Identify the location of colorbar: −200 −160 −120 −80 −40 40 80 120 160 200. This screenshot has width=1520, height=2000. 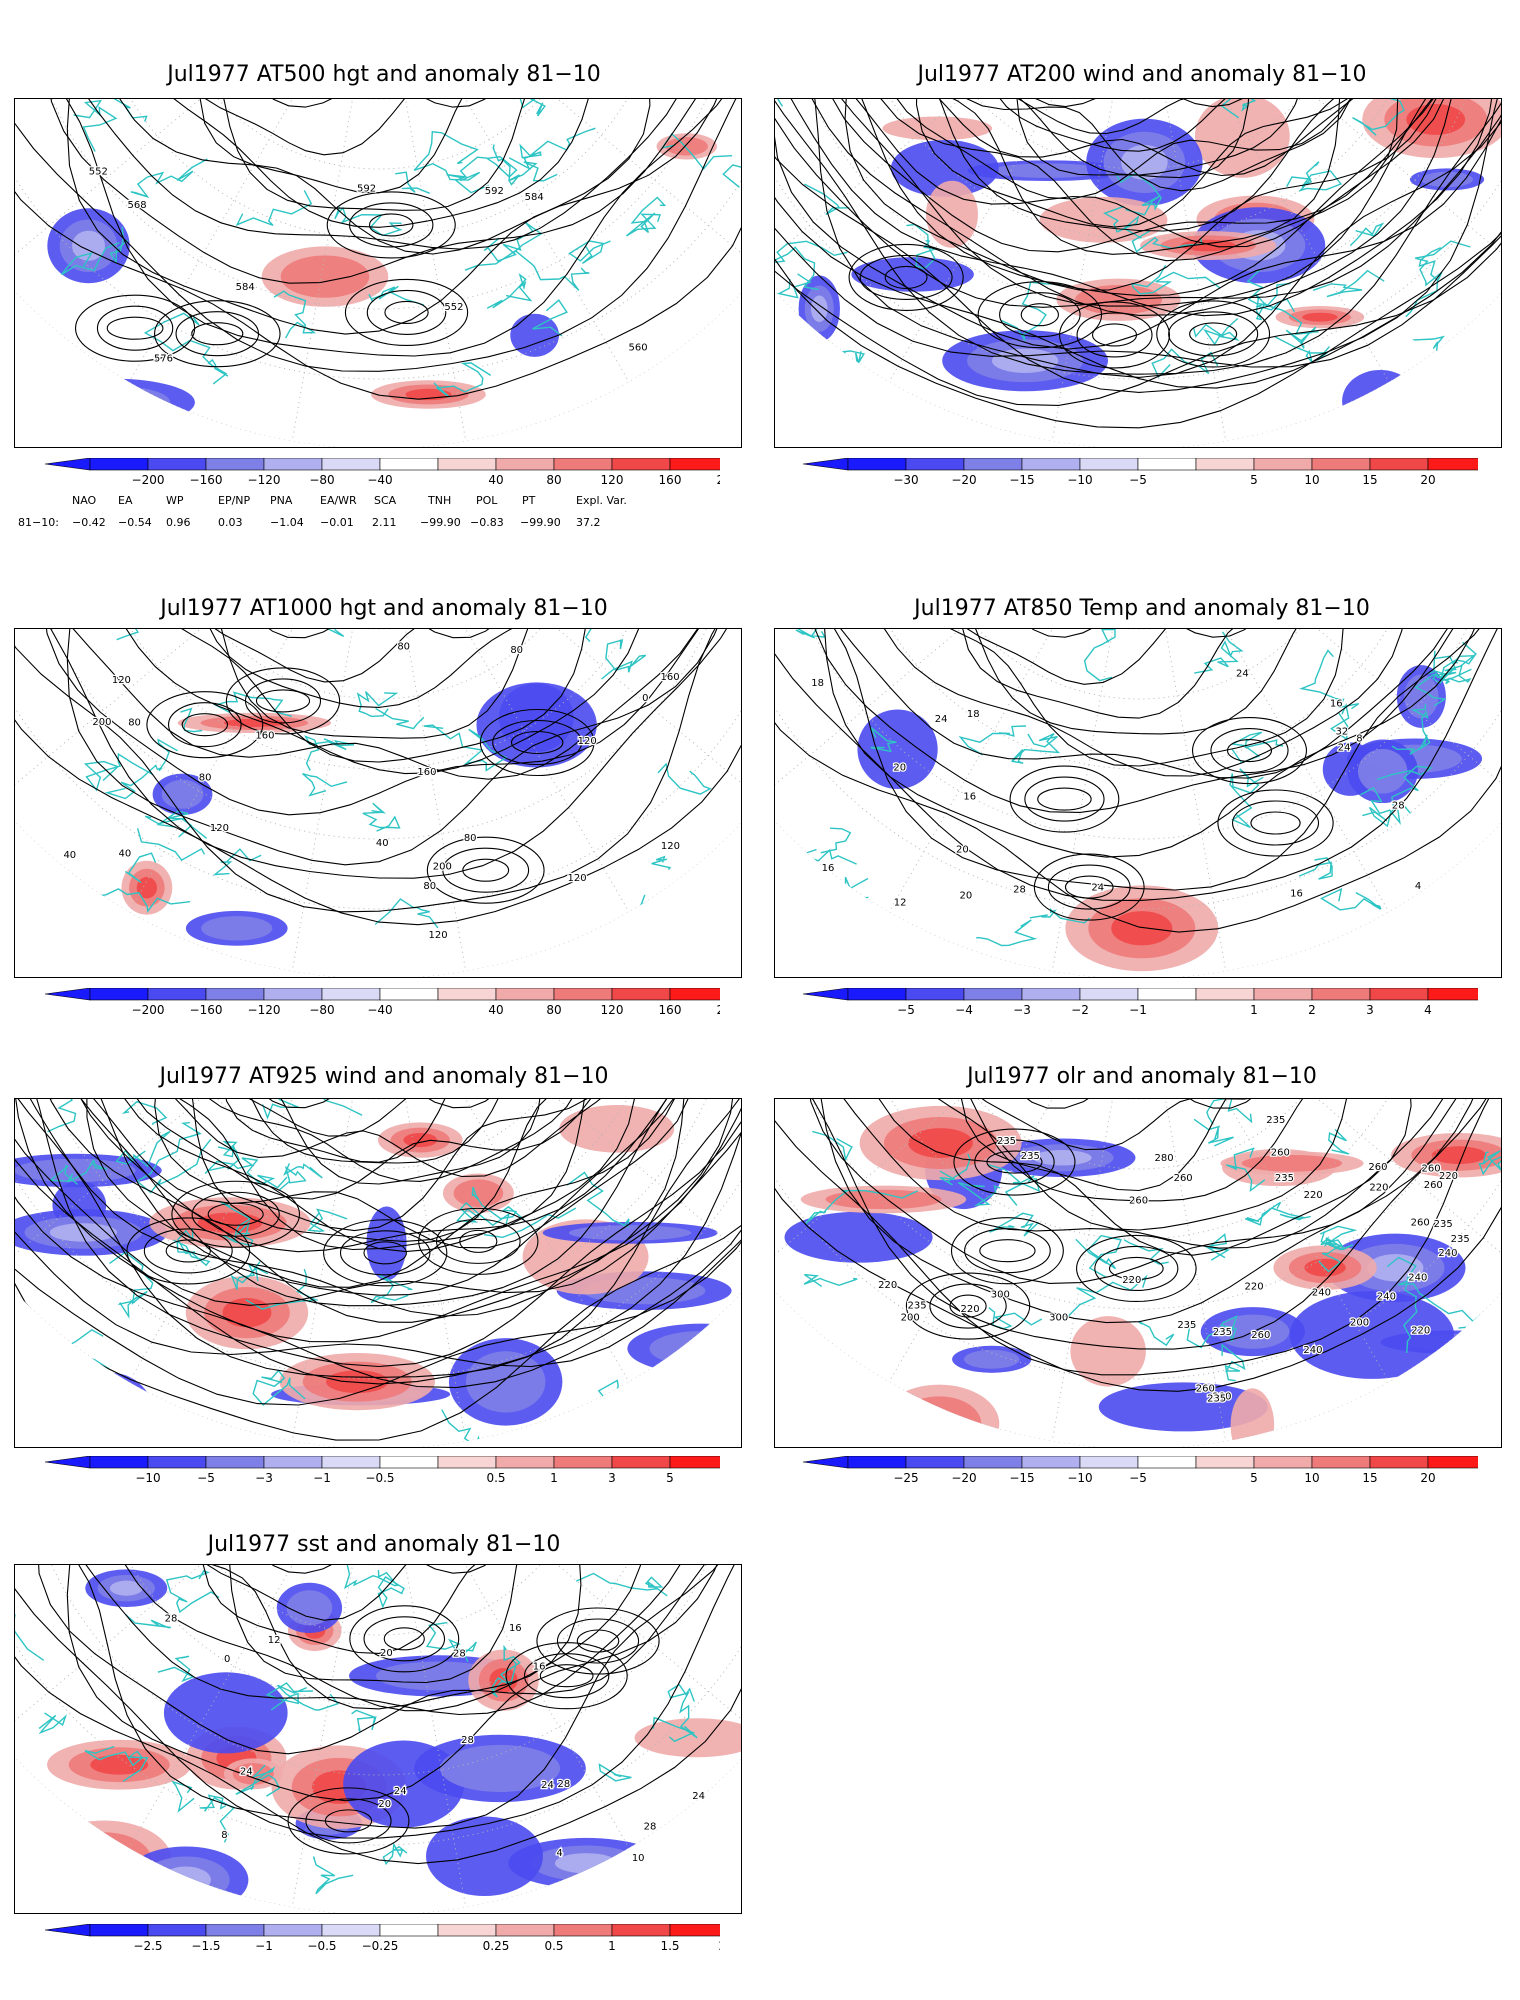
(380, 472).